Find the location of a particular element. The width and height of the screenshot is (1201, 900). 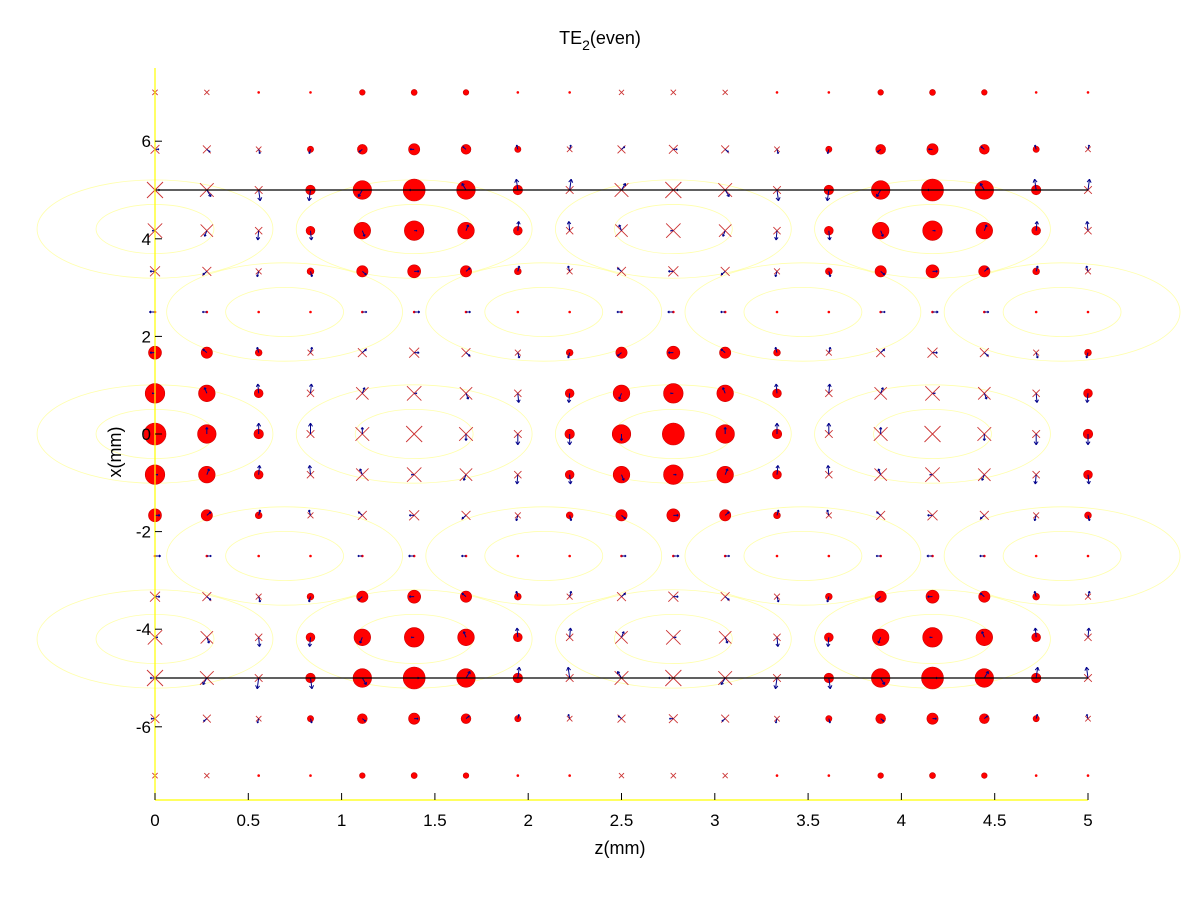

x-tick-label: 2.5 is located at coordinates (622, 820).